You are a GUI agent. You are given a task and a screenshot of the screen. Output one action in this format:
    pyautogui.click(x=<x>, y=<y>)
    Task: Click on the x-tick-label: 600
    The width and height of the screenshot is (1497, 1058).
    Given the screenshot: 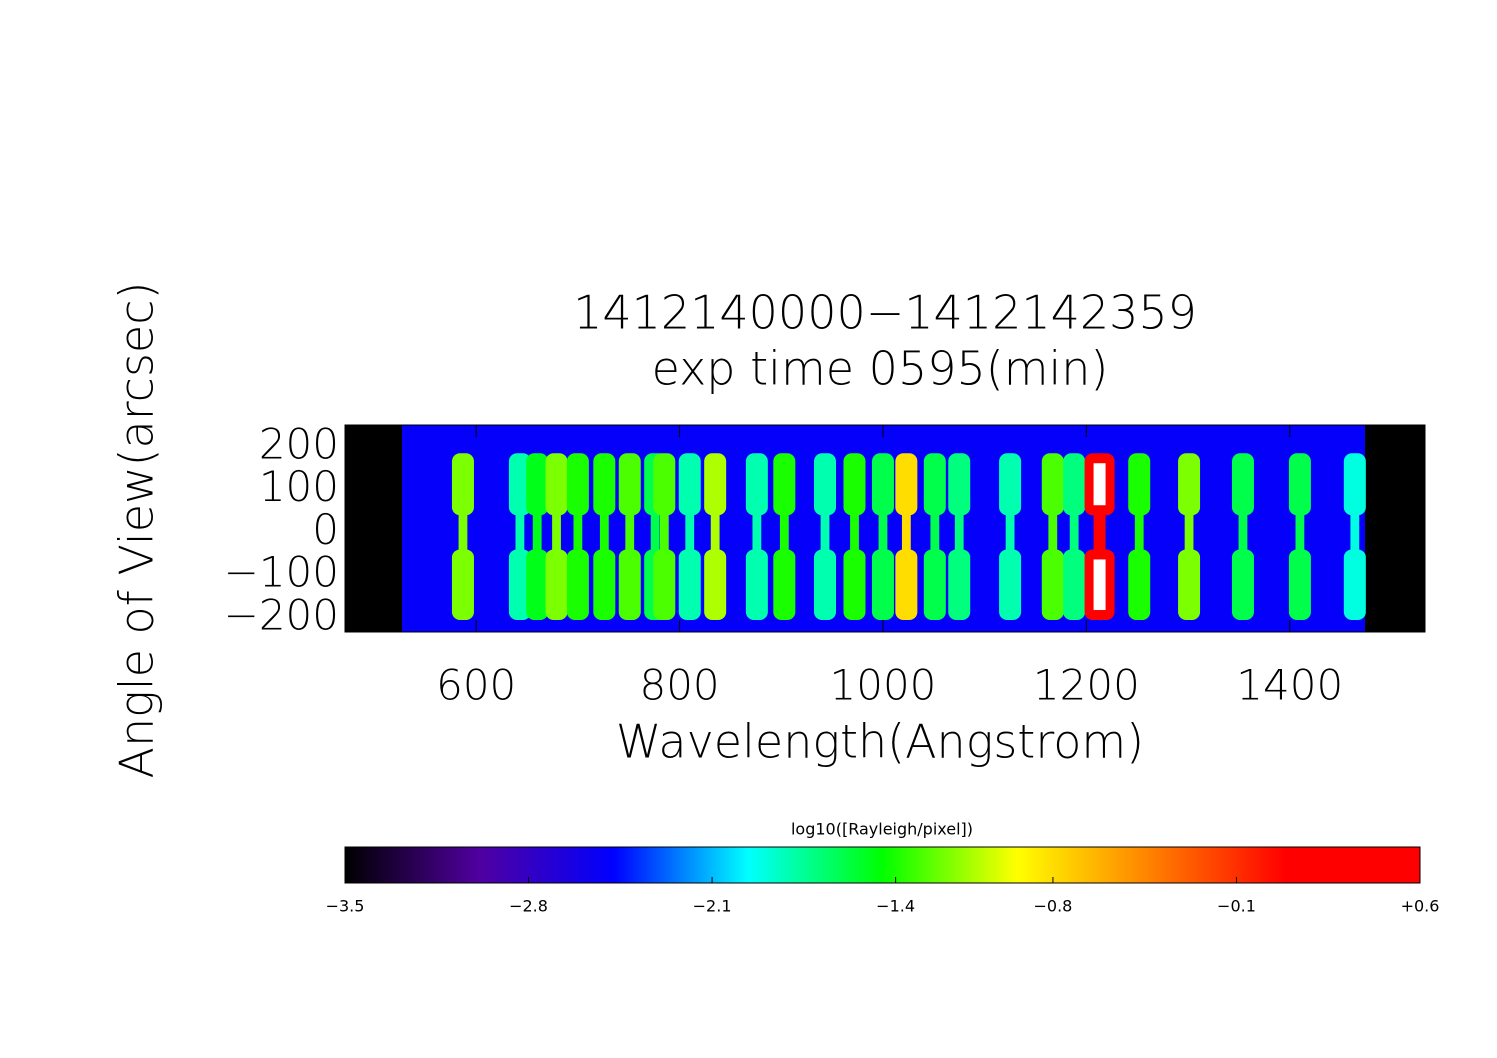 What is the action you would take?
    pyautogui.click(x=476, y=685)
    